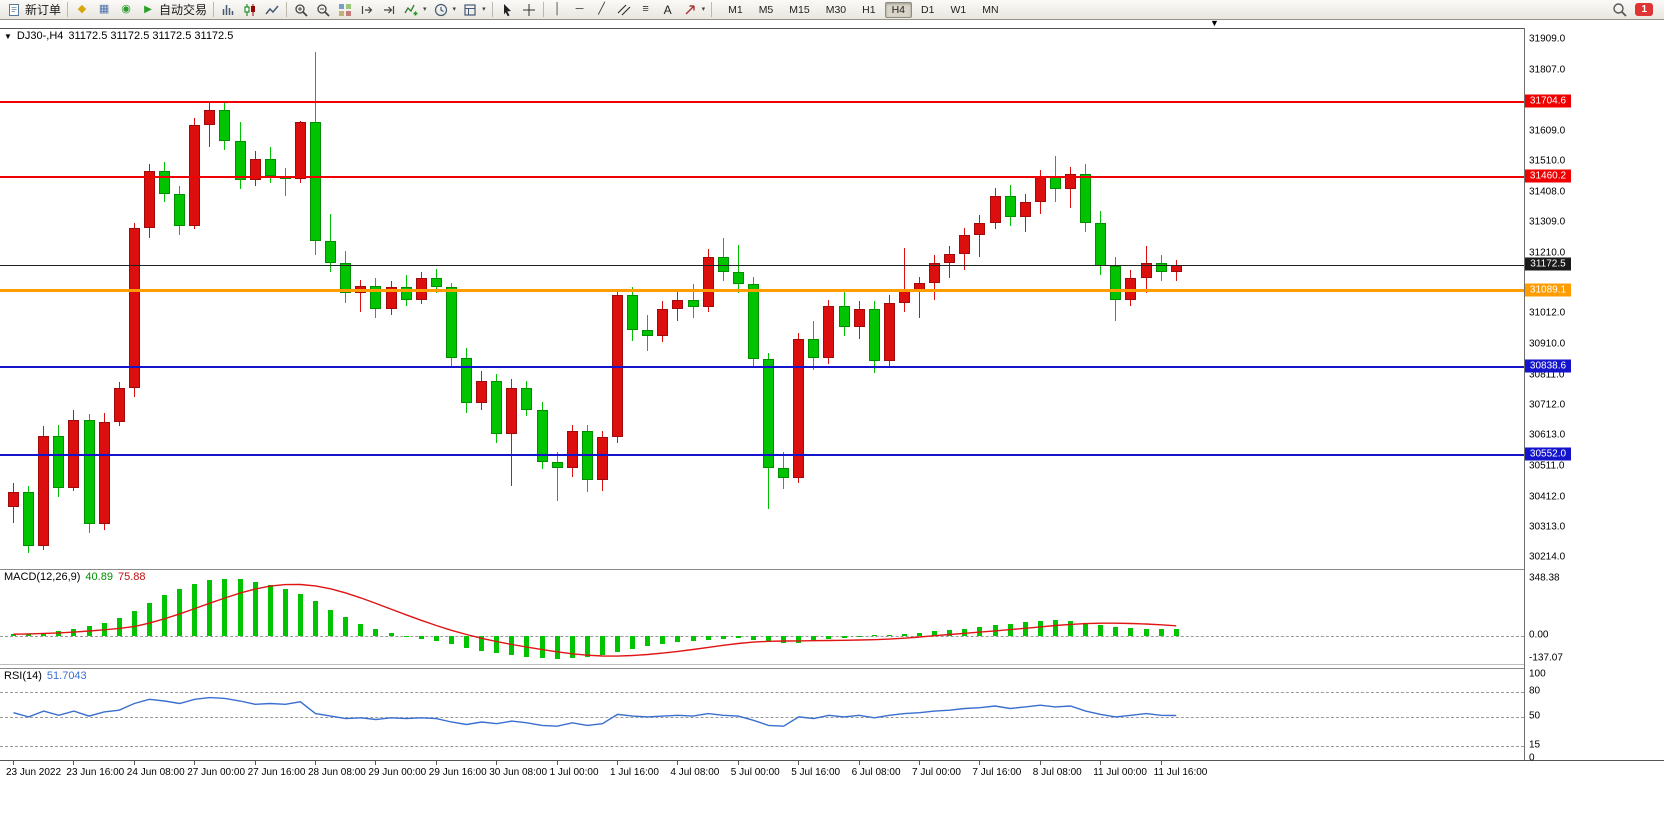 This screenshot has height=830, width=1664. I want to click on horizontal-line-button: ─, so click(580, 10).